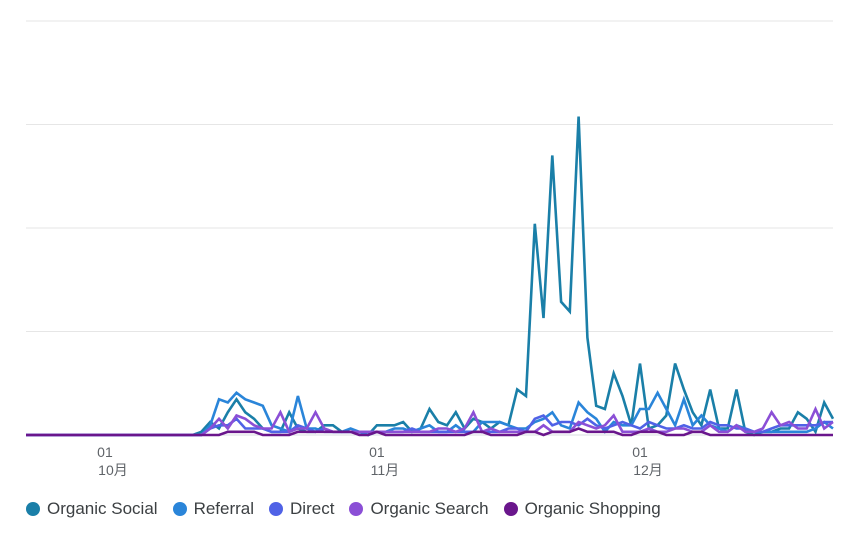 The image size is (843, 534). Describe the element at coordinates (312, 508) in the screenshot. I see `legend-label: Direct` at that location.